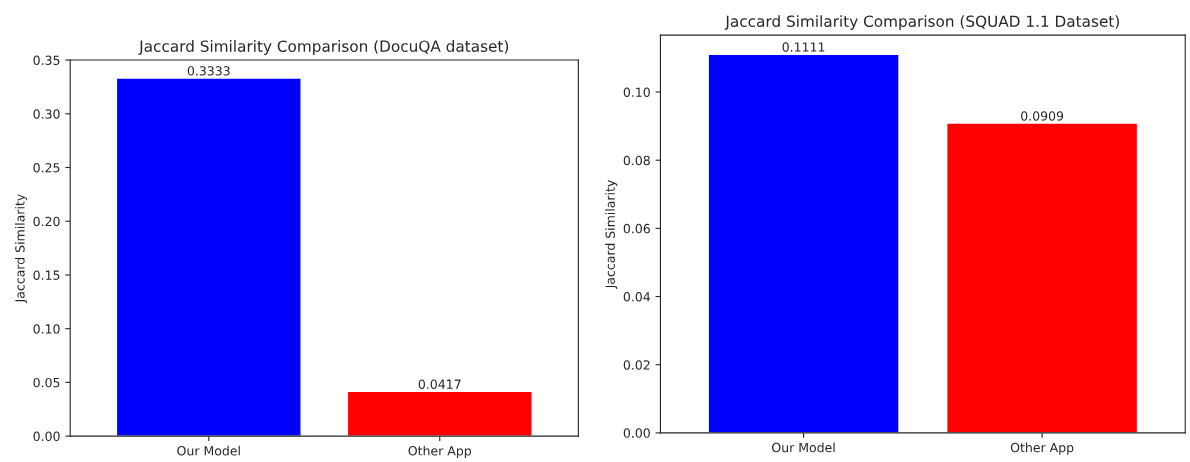 This screenshot has width=1190, height=462. What do you see at coordinates (439, 384) in the screenshot?
I see `data-label: 0.0417` at bounding box center [439, 384].